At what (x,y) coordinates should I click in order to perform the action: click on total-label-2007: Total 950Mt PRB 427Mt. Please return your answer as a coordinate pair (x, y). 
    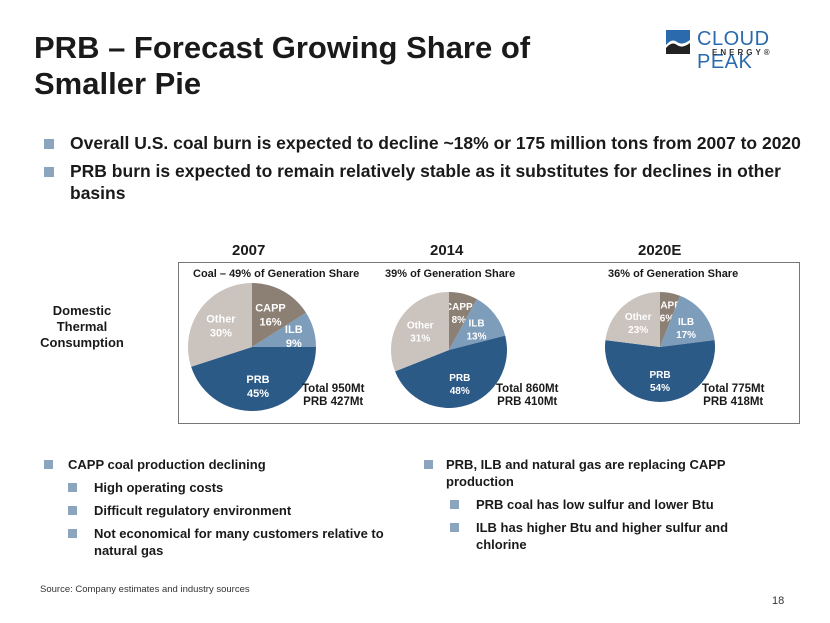
    Looking at the image, I should click on (333, 395).